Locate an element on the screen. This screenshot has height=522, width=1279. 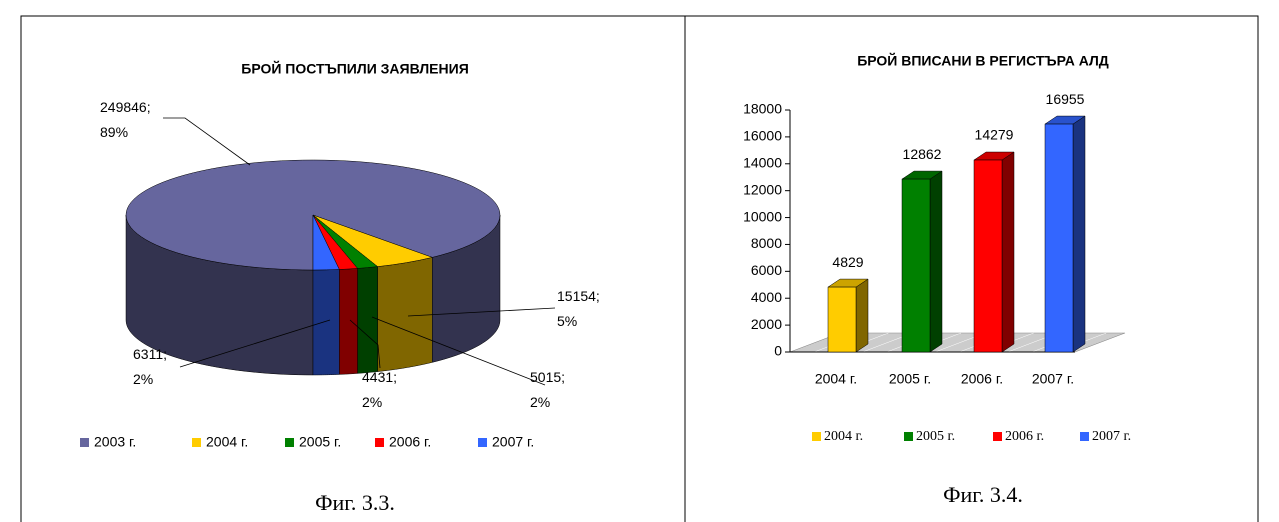
data-label: 249846; 89% is located at coordinates (125, 119).